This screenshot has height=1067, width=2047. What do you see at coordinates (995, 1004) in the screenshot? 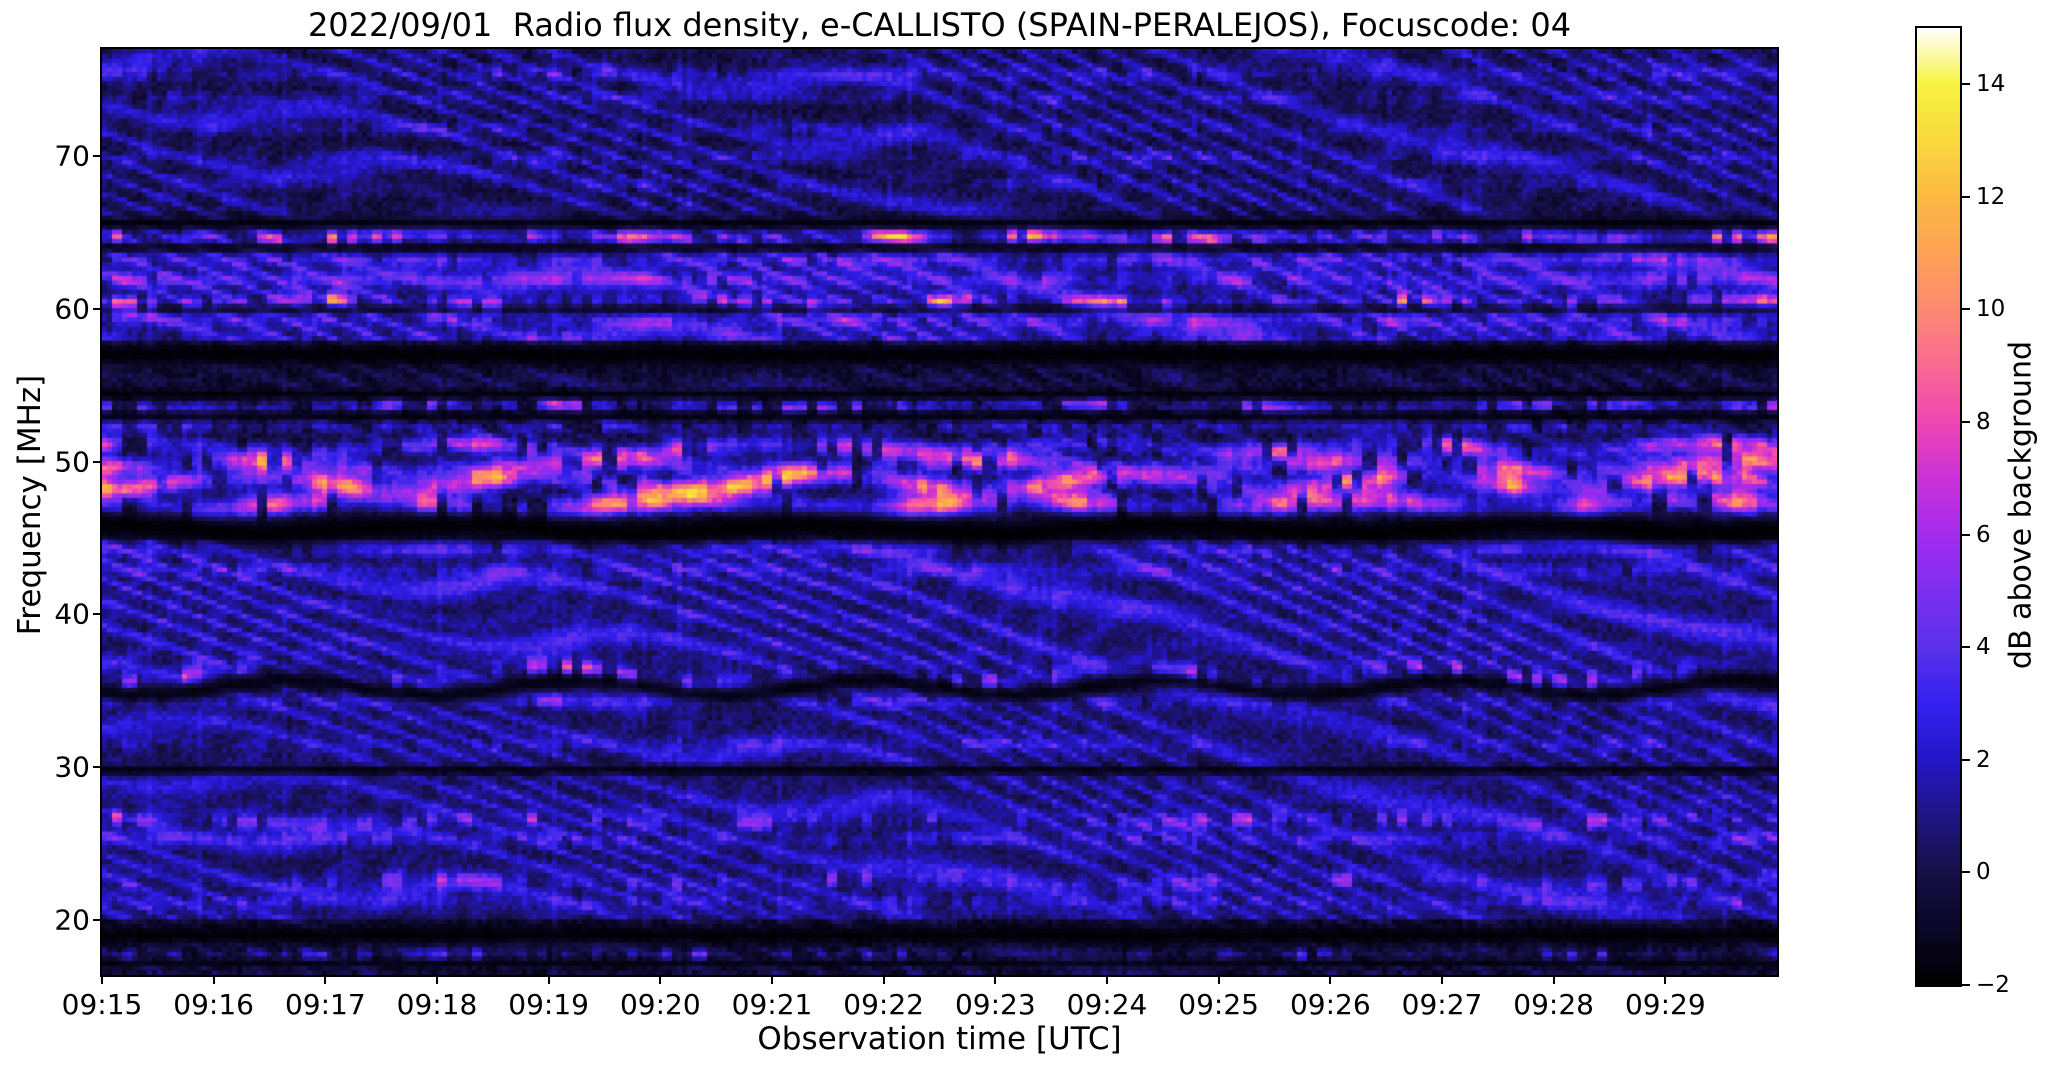
I see `x-tick-label: 09:23` at bounding box center [995, 1004].